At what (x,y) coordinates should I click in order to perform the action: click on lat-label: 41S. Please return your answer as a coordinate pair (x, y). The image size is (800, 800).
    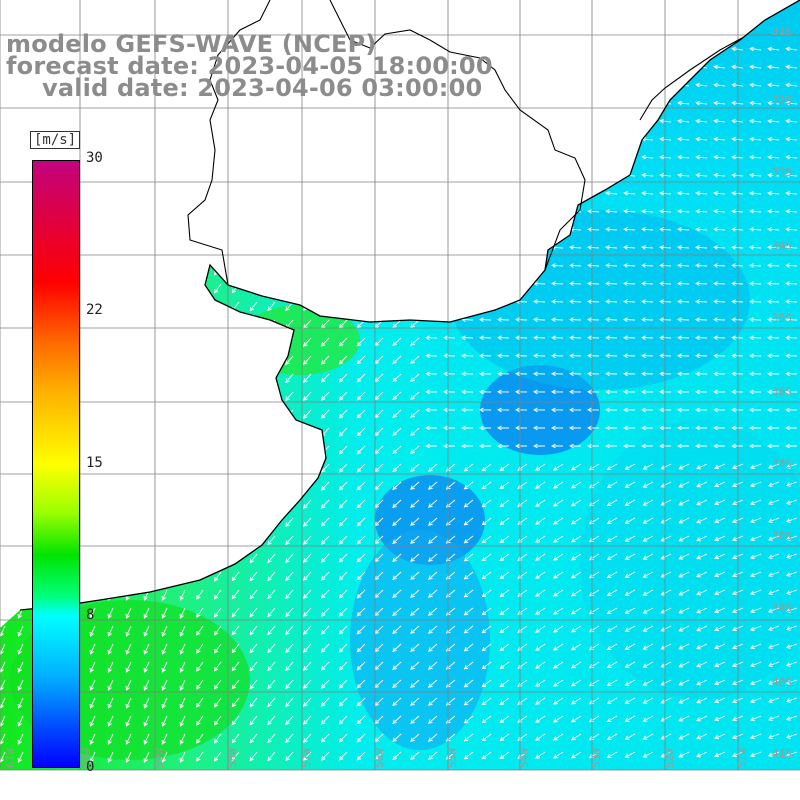
    Looking at the image, I should click on (782, 753).